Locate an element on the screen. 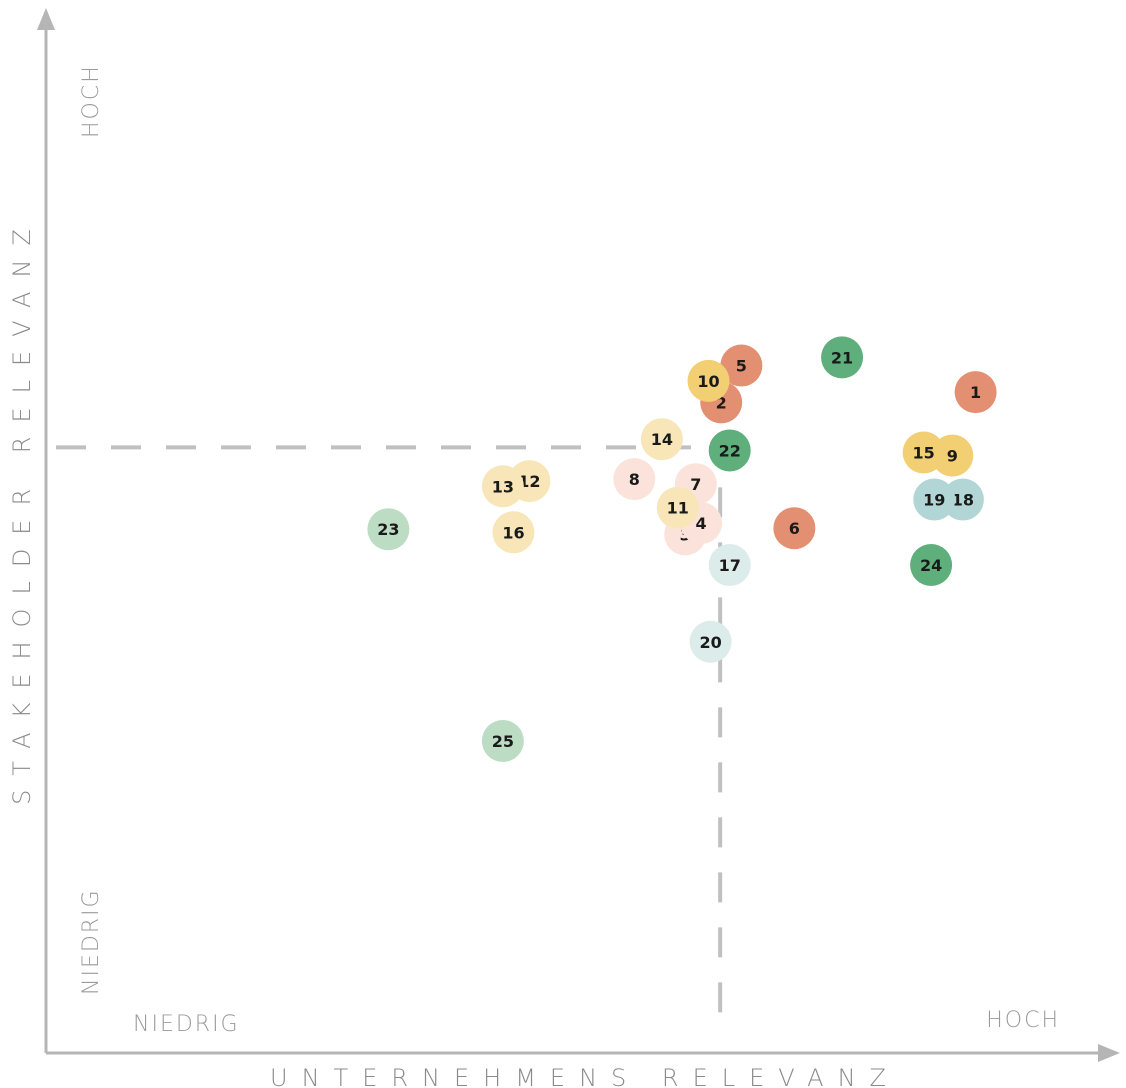 The height and width of the screenshot is (1088, 1126). data-point-label: 13 is located at coordinates (503, 486).